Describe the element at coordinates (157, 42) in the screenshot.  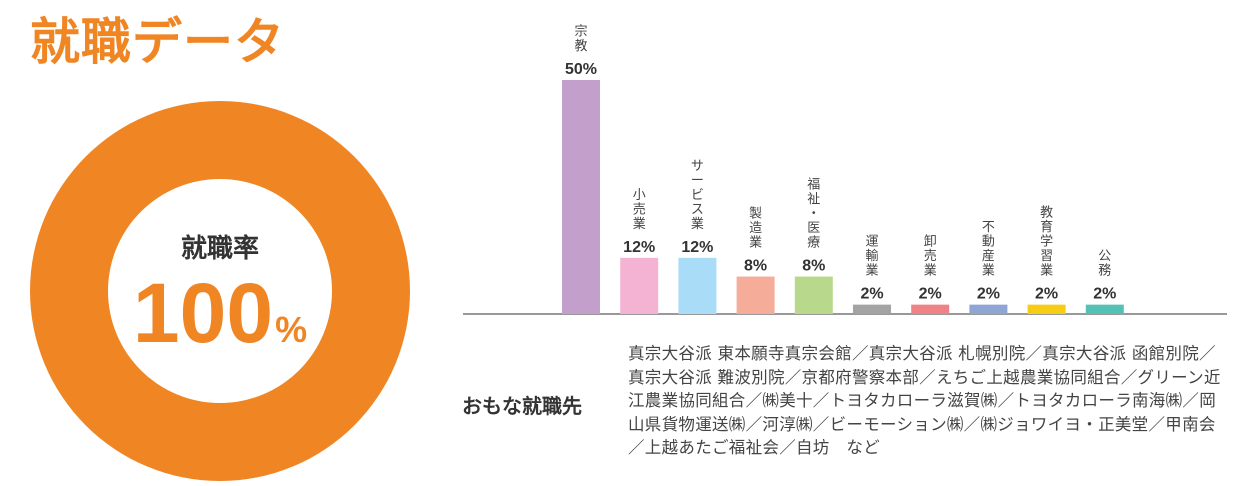
I see `page-title: 就職データ` at that location.